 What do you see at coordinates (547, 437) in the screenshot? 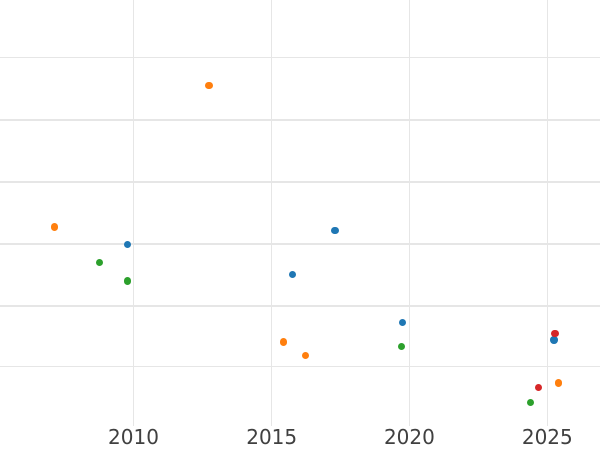
I see `x-tick-label: 2025` at bounding box center [547, 437].